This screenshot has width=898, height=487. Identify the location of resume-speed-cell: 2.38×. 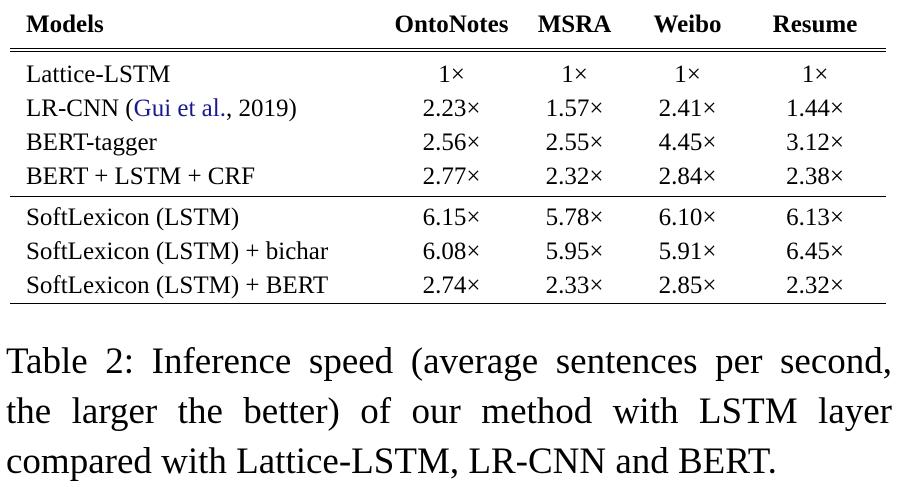
(815, 176).